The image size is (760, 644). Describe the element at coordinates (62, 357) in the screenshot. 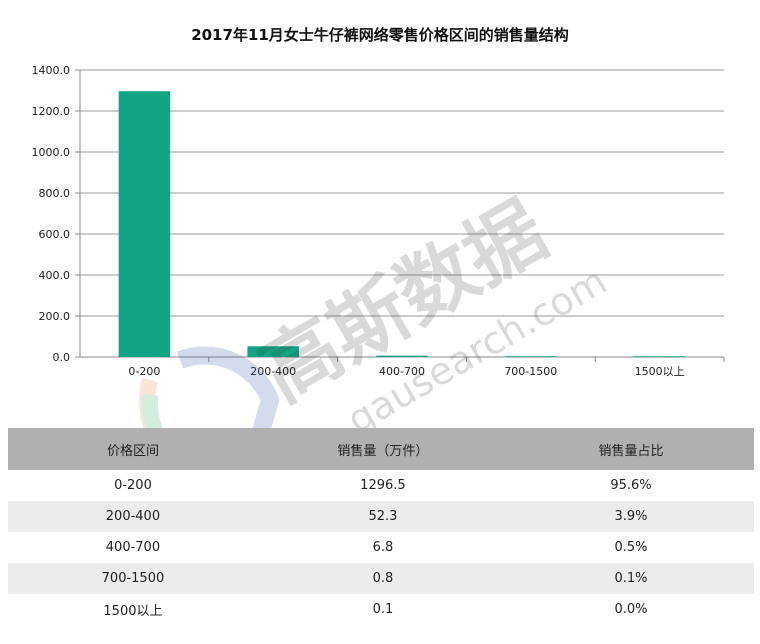

I see `y-tick-label: 0.0` at that location.